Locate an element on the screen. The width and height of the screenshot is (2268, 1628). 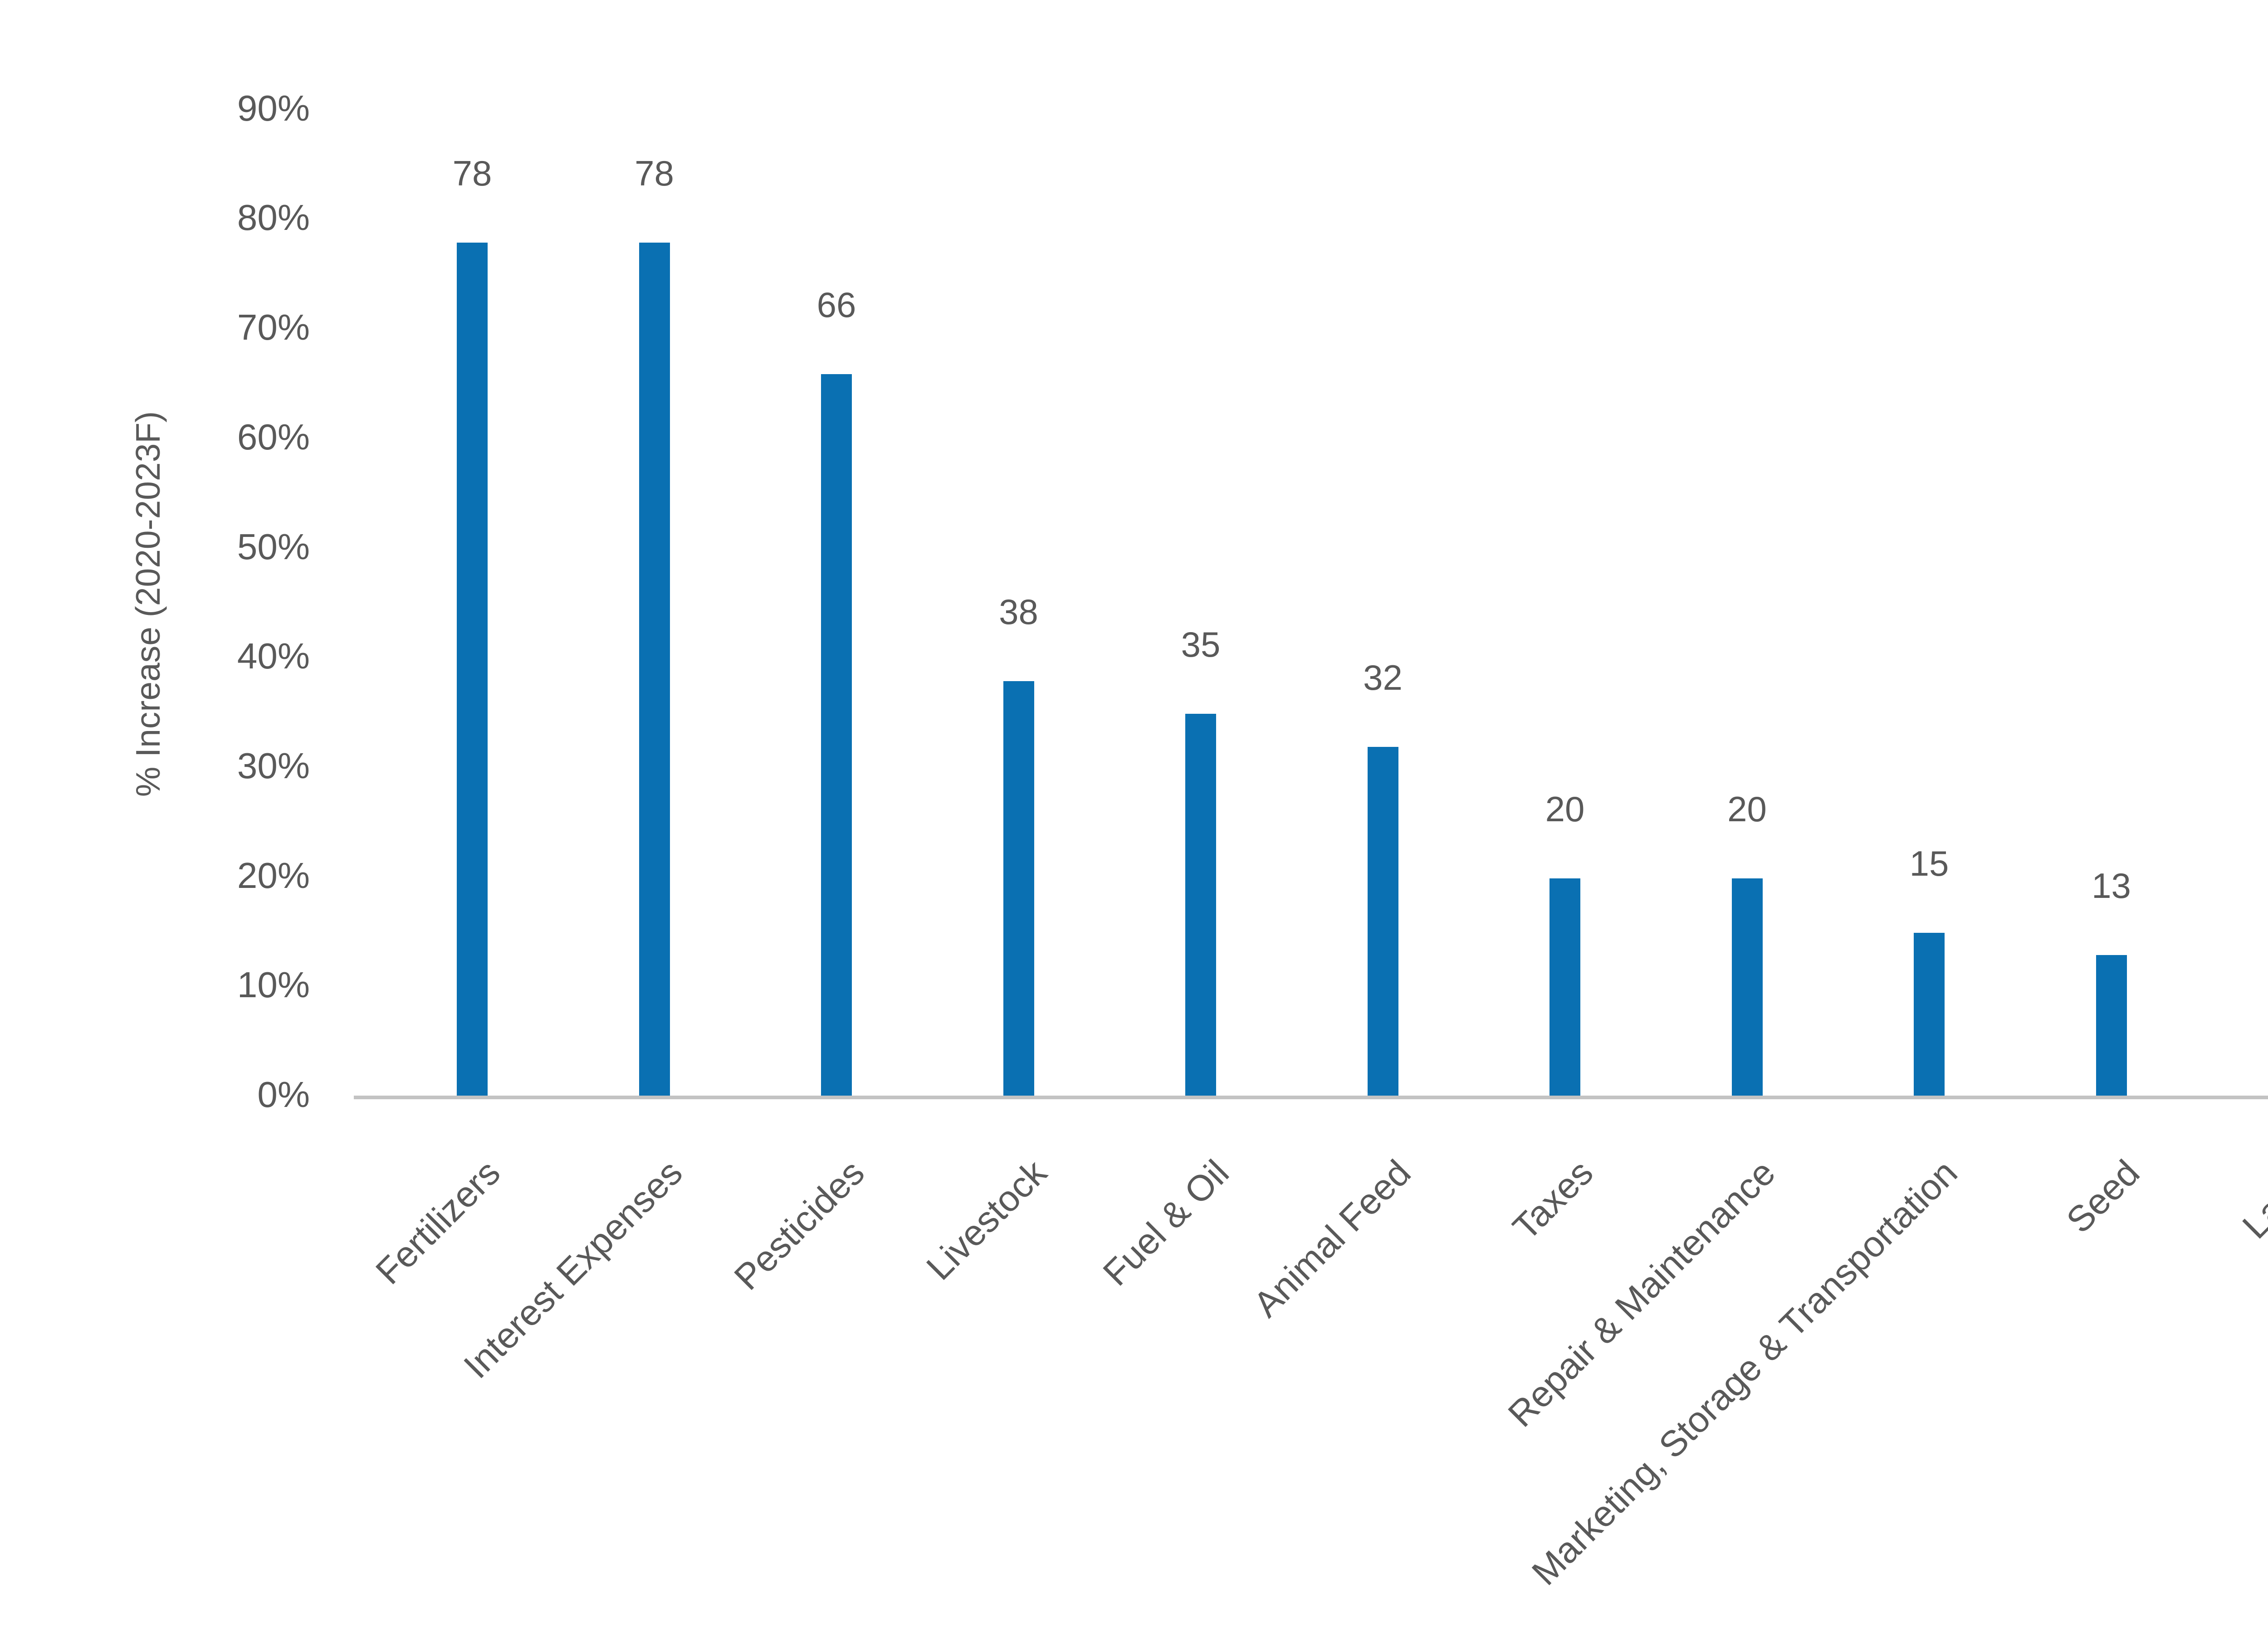
bar-animal-feed is located at coordinates (1382, 921).